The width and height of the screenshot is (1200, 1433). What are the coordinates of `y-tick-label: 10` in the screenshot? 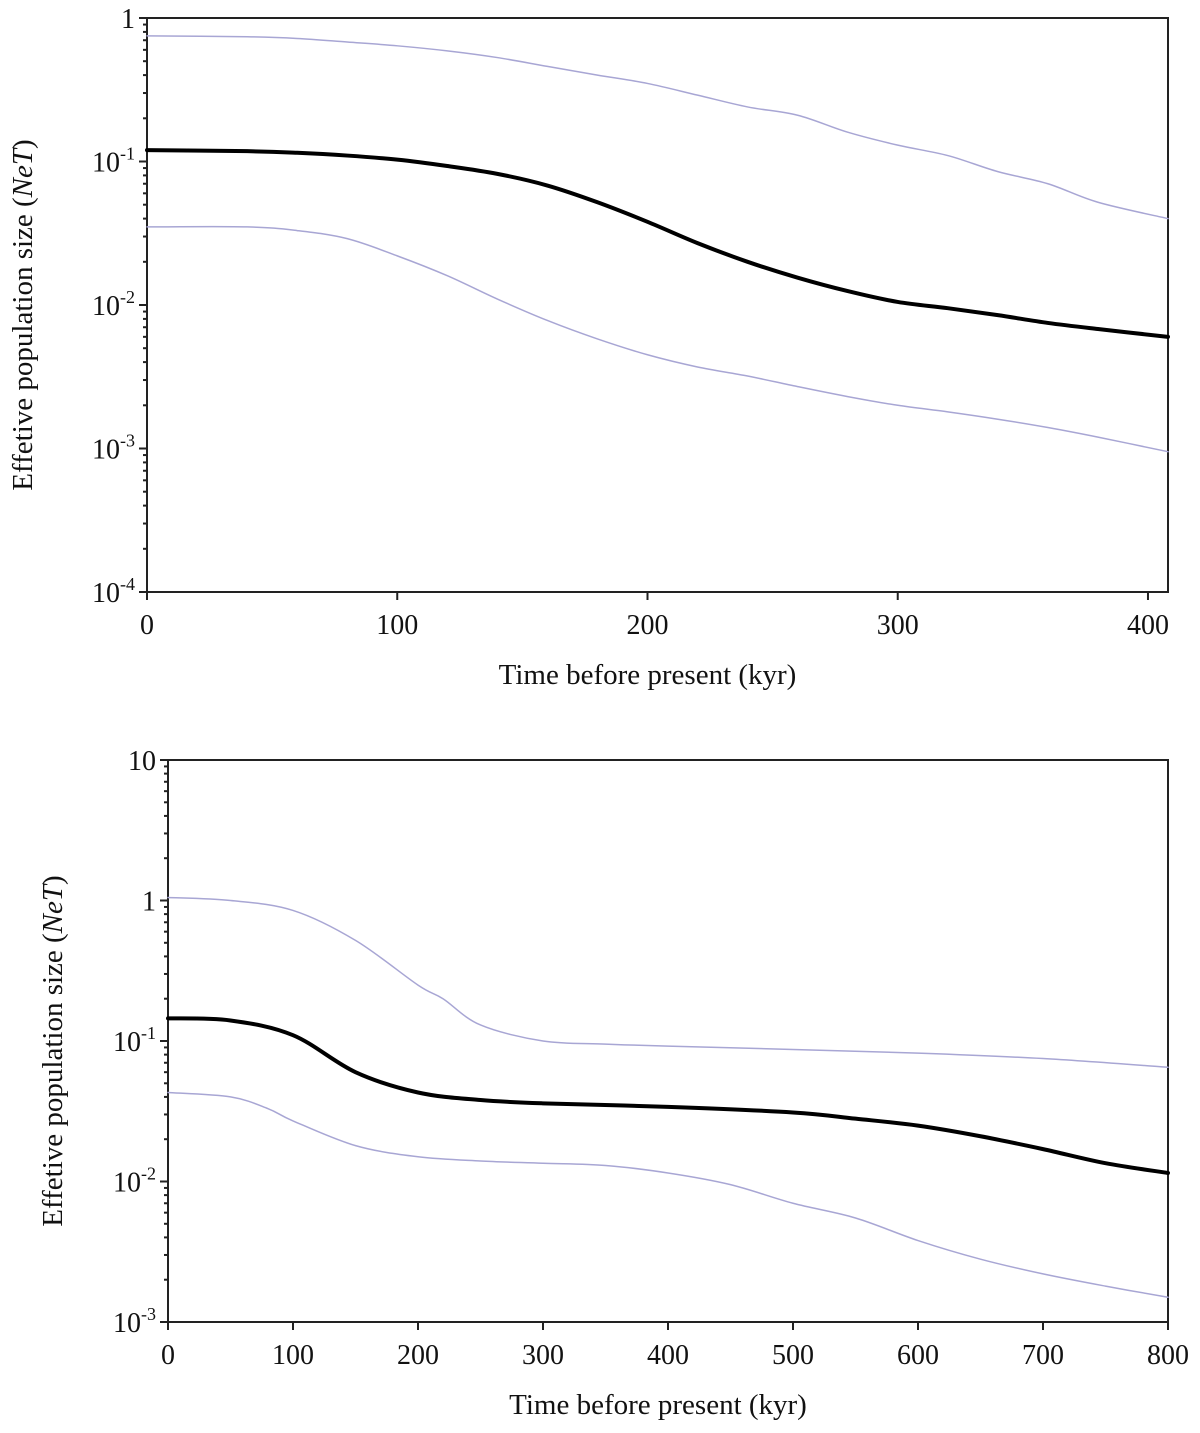 It's located at (142, 761).